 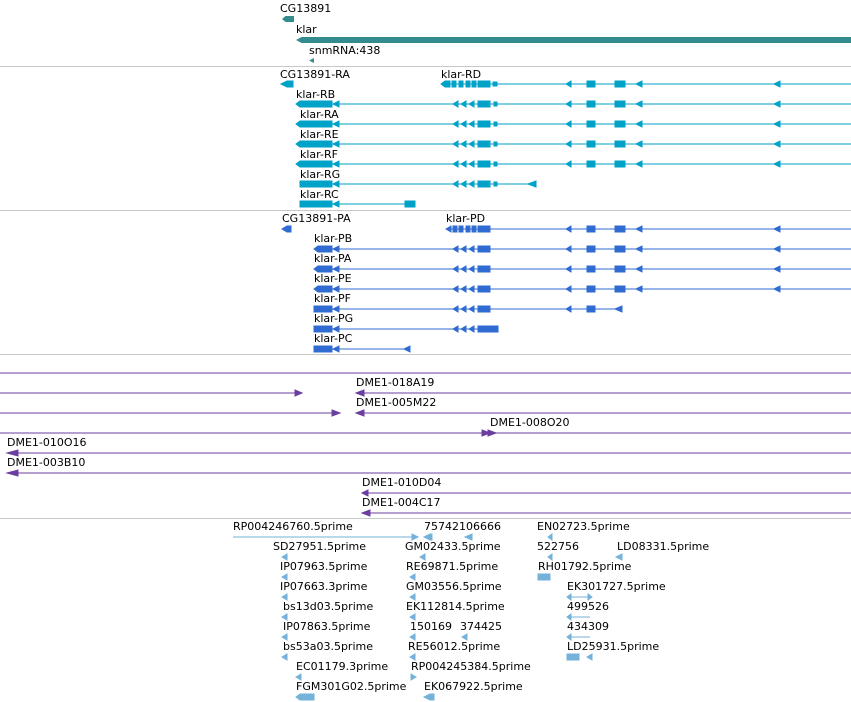 I want to click on gene-feature-cg13891, so click(x=288, y=19).